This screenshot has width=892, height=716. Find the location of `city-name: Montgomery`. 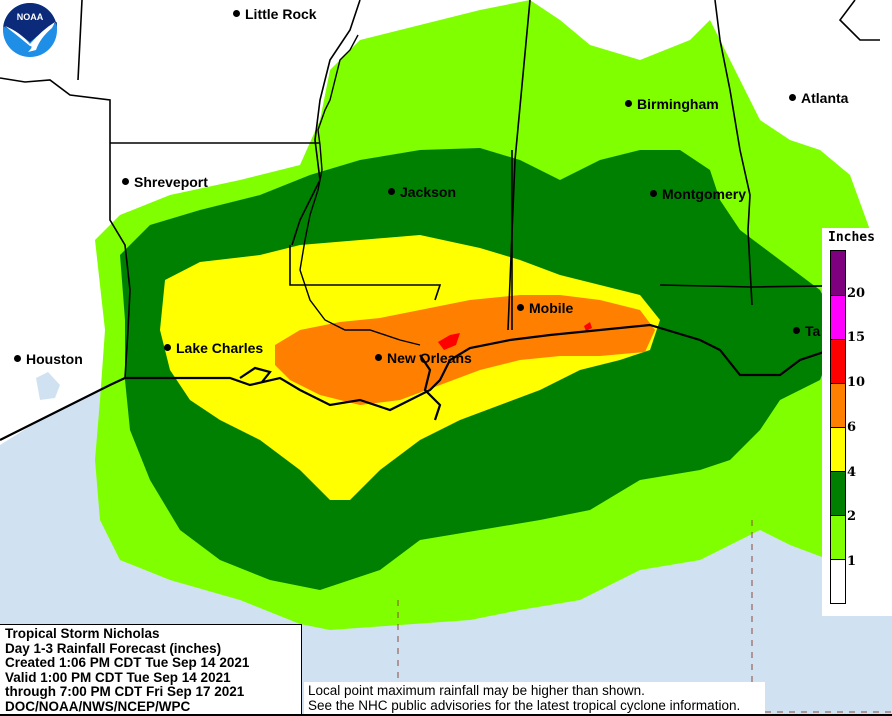

city-name: Montgomery is located at coordinates (704, 194).